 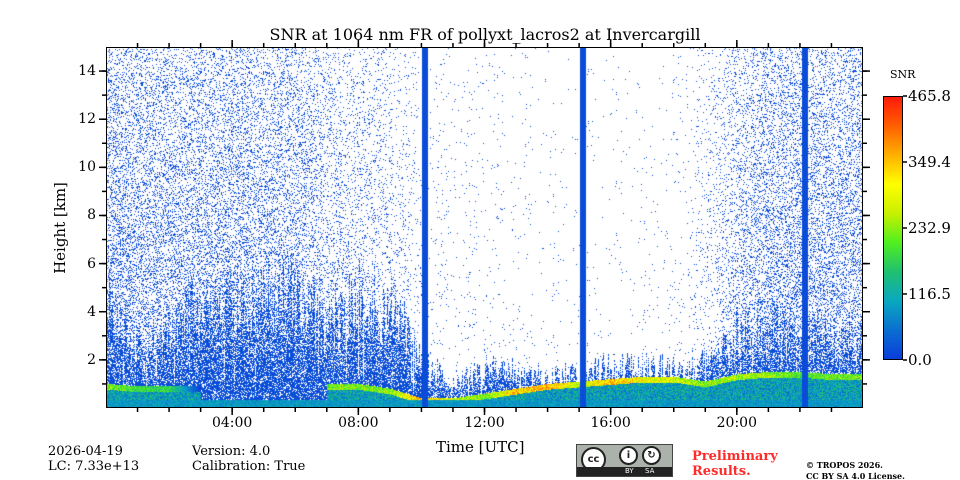 What do you see at coordinates (85, 451) in the screenshot?
I see `date-text: 2026-04-19` at bounding box center [85, 451].